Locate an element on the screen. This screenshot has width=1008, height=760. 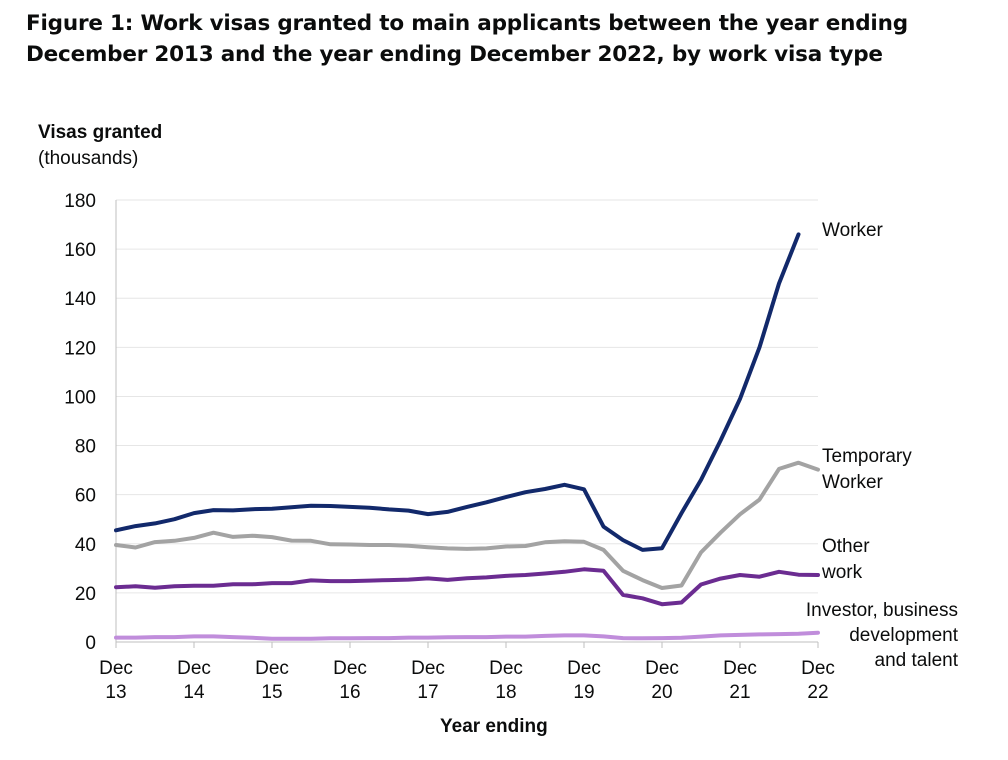
series-label-line: and talent is located at coordinates (917, 660).